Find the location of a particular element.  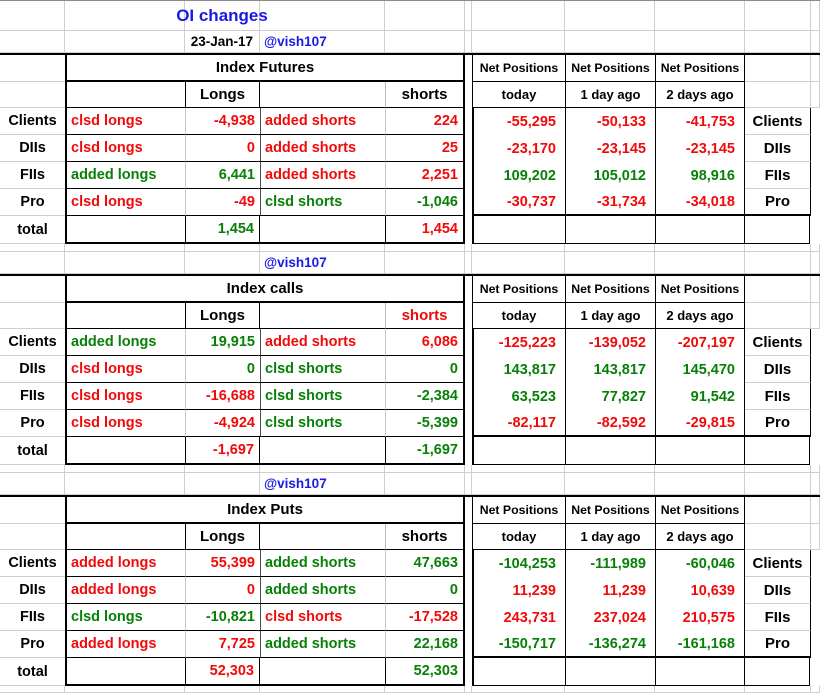

shorts-action: added shorts is located at coordinates (322, 175).